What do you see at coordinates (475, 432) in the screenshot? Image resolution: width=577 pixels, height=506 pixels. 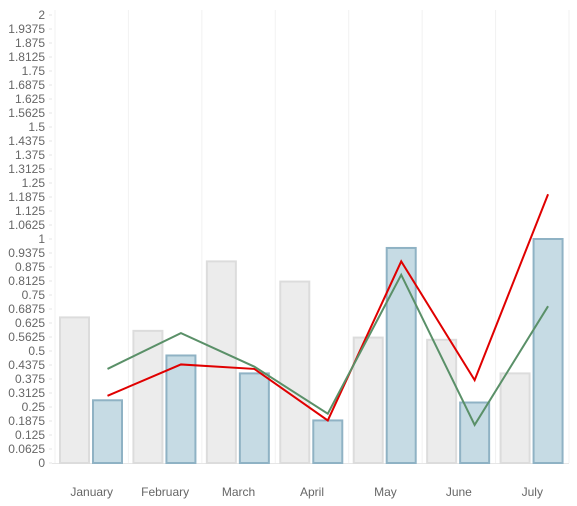 I see `bar-2-june` at bounding box center [475, 432].